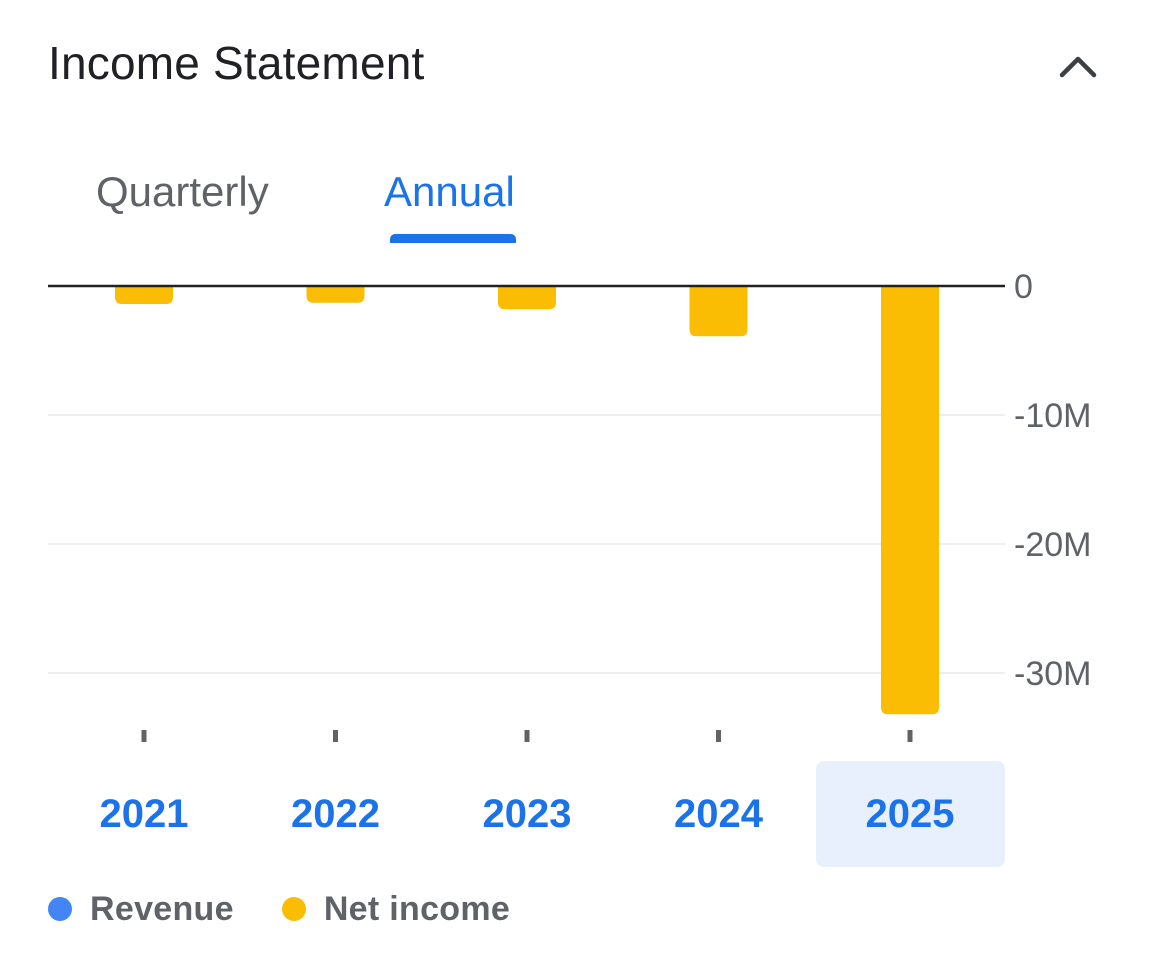 The width and height of the screenshot is (1160, 960). What do you see at coordinates (144, 814) in the screenshot?
I see `year-selector-2021` at bounding box center [144, 814].